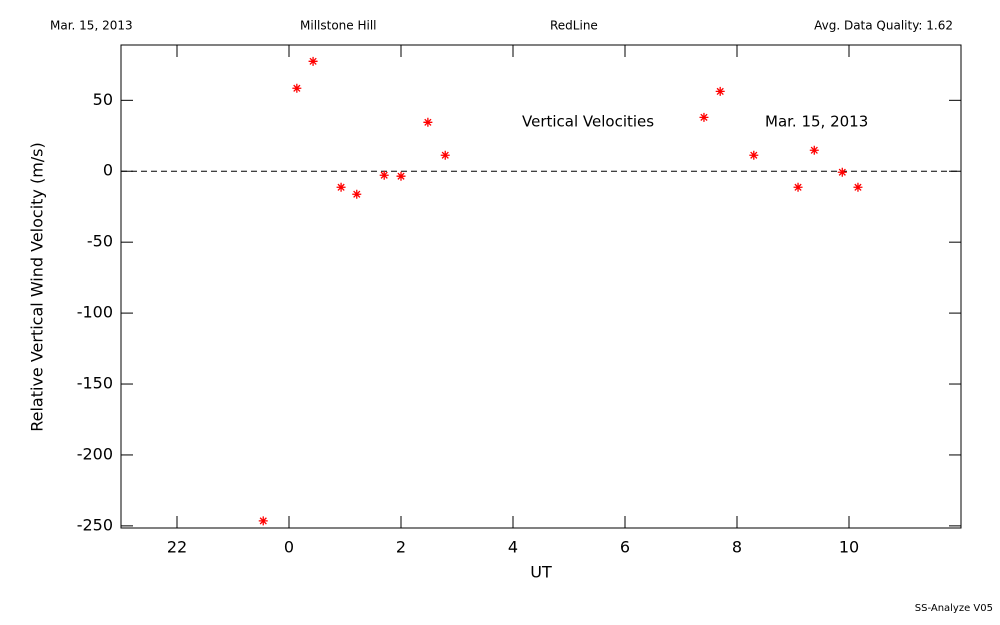  Describe the element at coordinates (95, 383) in the screenshot. I see `y-tick-label: -150` at that location.